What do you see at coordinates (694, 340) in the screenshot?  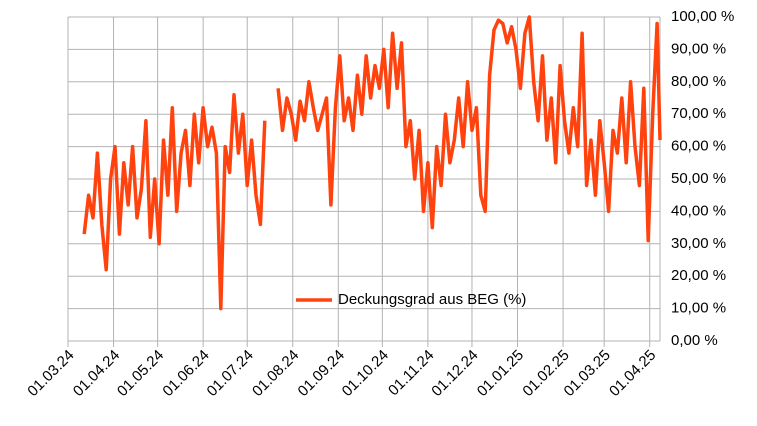 I see `y-tick-label: 0,00 %` at bounding box center [694, 340].